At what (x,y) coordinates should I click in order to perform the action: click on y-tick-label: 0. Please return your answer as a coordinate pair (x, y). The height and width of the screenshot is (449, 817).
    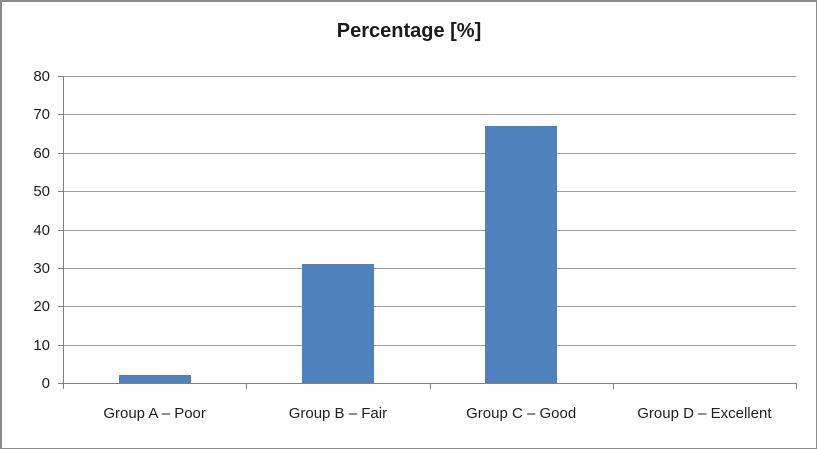
    Looking at the image, I should click on (45, 383).